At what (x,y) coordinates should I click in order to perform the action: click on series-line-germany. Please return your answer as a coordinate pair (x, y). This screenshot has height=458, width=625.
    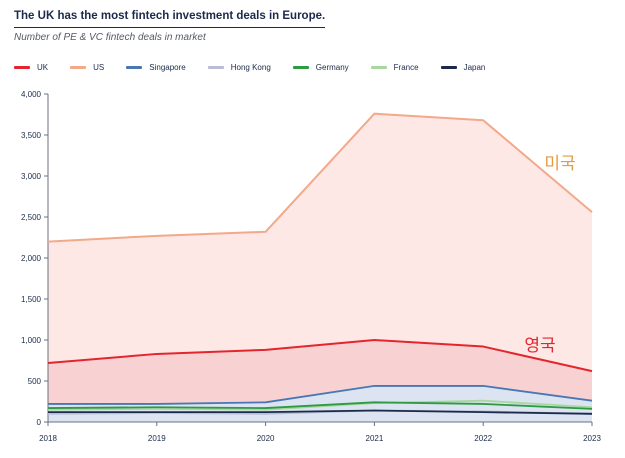
    Looking at the image, I should click on (320, 405).